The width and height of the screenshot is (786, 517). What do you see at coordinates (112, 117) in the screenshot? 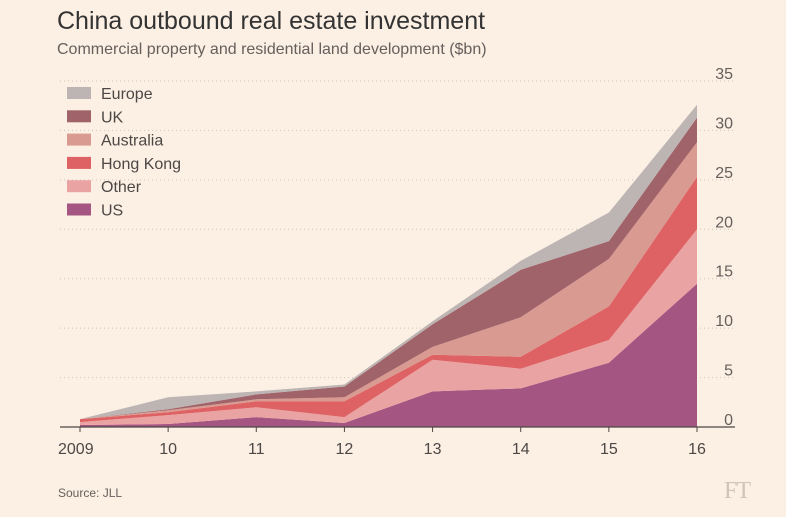
I see `legend-label: UK` at bounding box center [112, 117].